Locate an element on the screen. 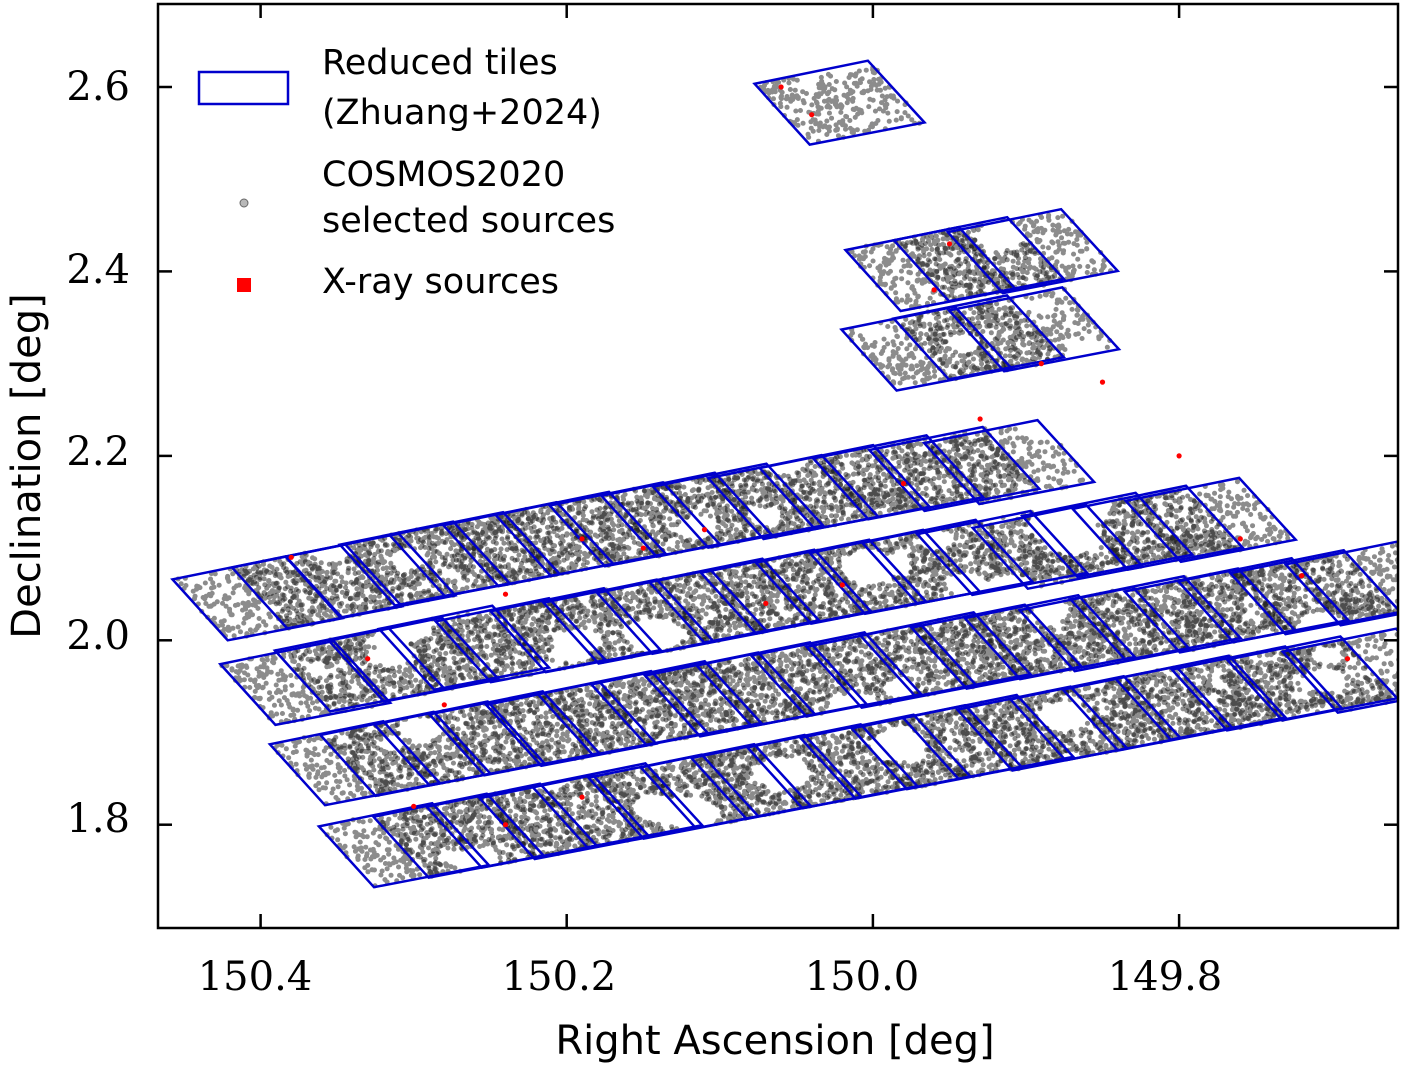  y-tick-labels: 1.8 2.0 2.2 2.4 2.6 is located at coordinates (98, 453).